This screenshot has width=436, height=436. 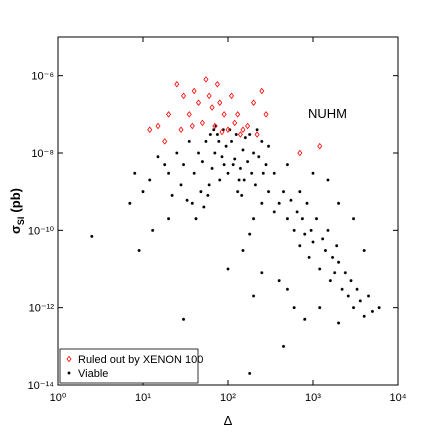 What do you see at coordinates (129, 366) in the screenshot?
I see `legend-box` at bounding box center [129, 366].